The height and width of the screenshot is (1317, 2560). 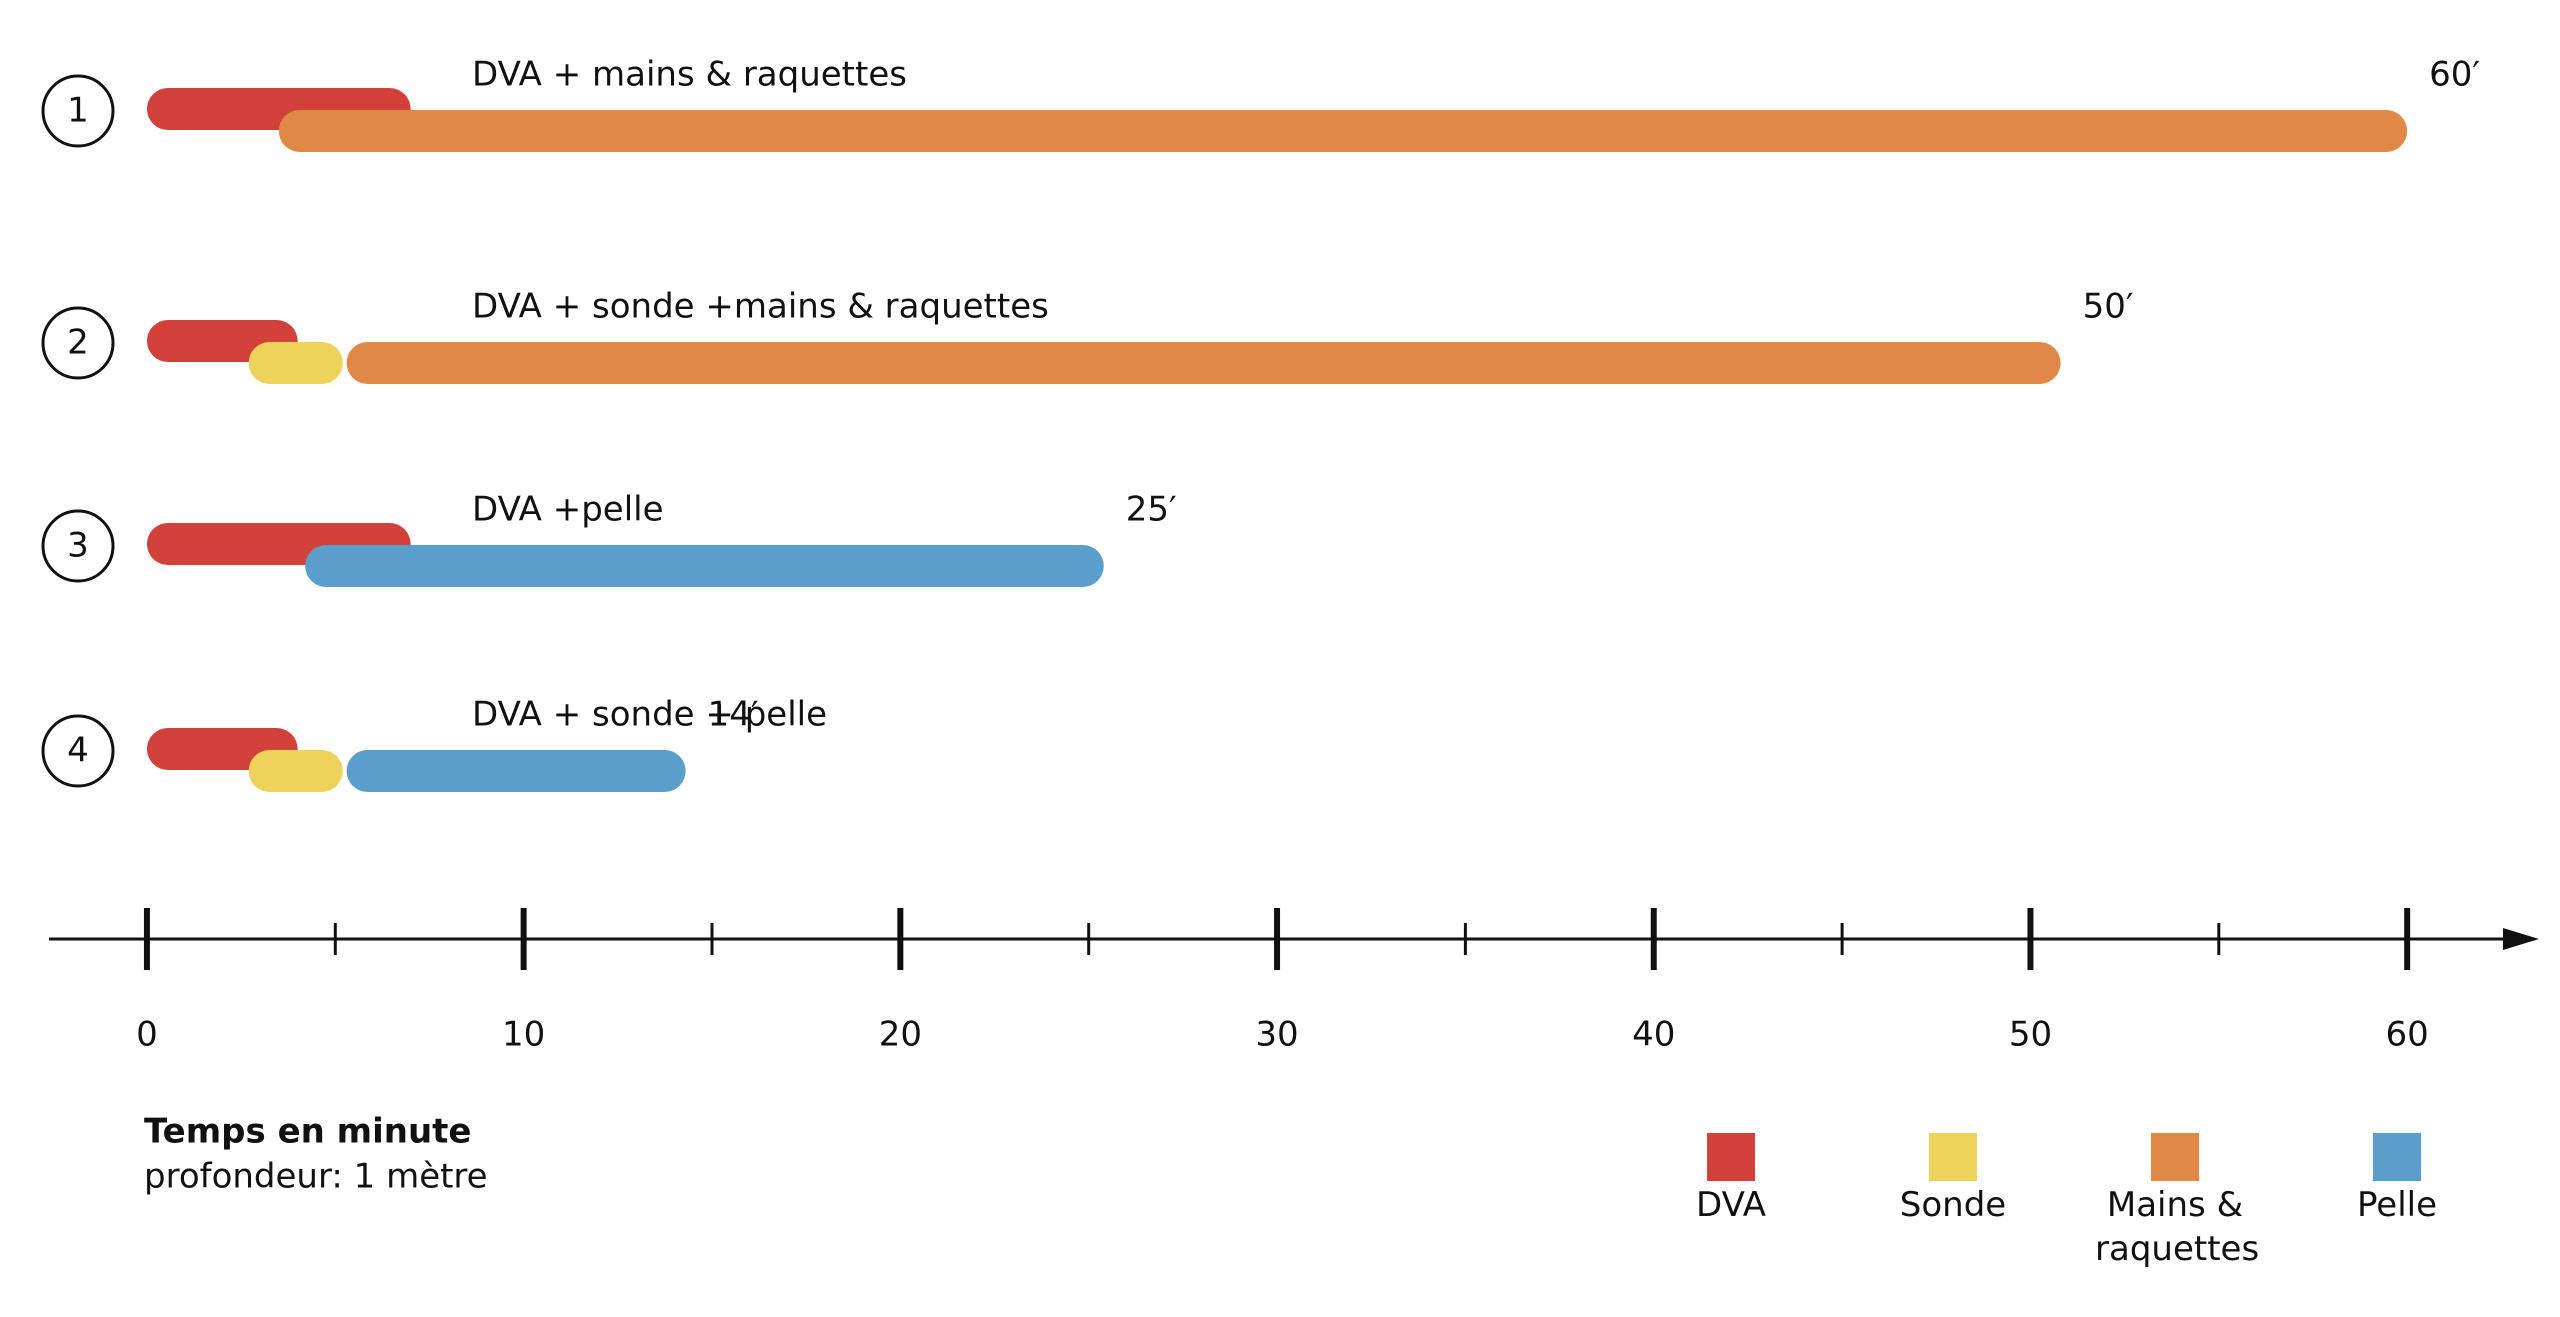 What do you see at coordinates (2521, 939) in the screenshot?
I see `axis-arrow` at bounding box center [2521, 939].